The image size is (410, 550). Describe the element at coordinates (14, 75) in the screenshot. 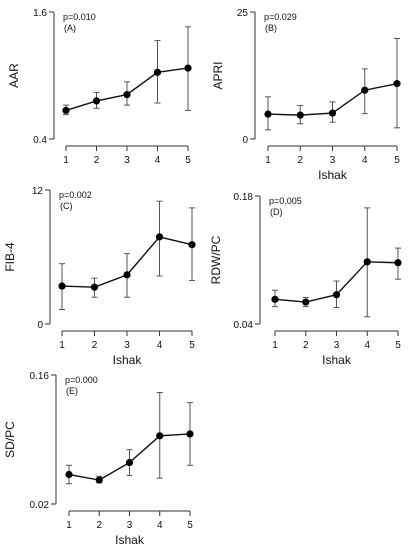

I see `y-axis-title: AAR` at that location.